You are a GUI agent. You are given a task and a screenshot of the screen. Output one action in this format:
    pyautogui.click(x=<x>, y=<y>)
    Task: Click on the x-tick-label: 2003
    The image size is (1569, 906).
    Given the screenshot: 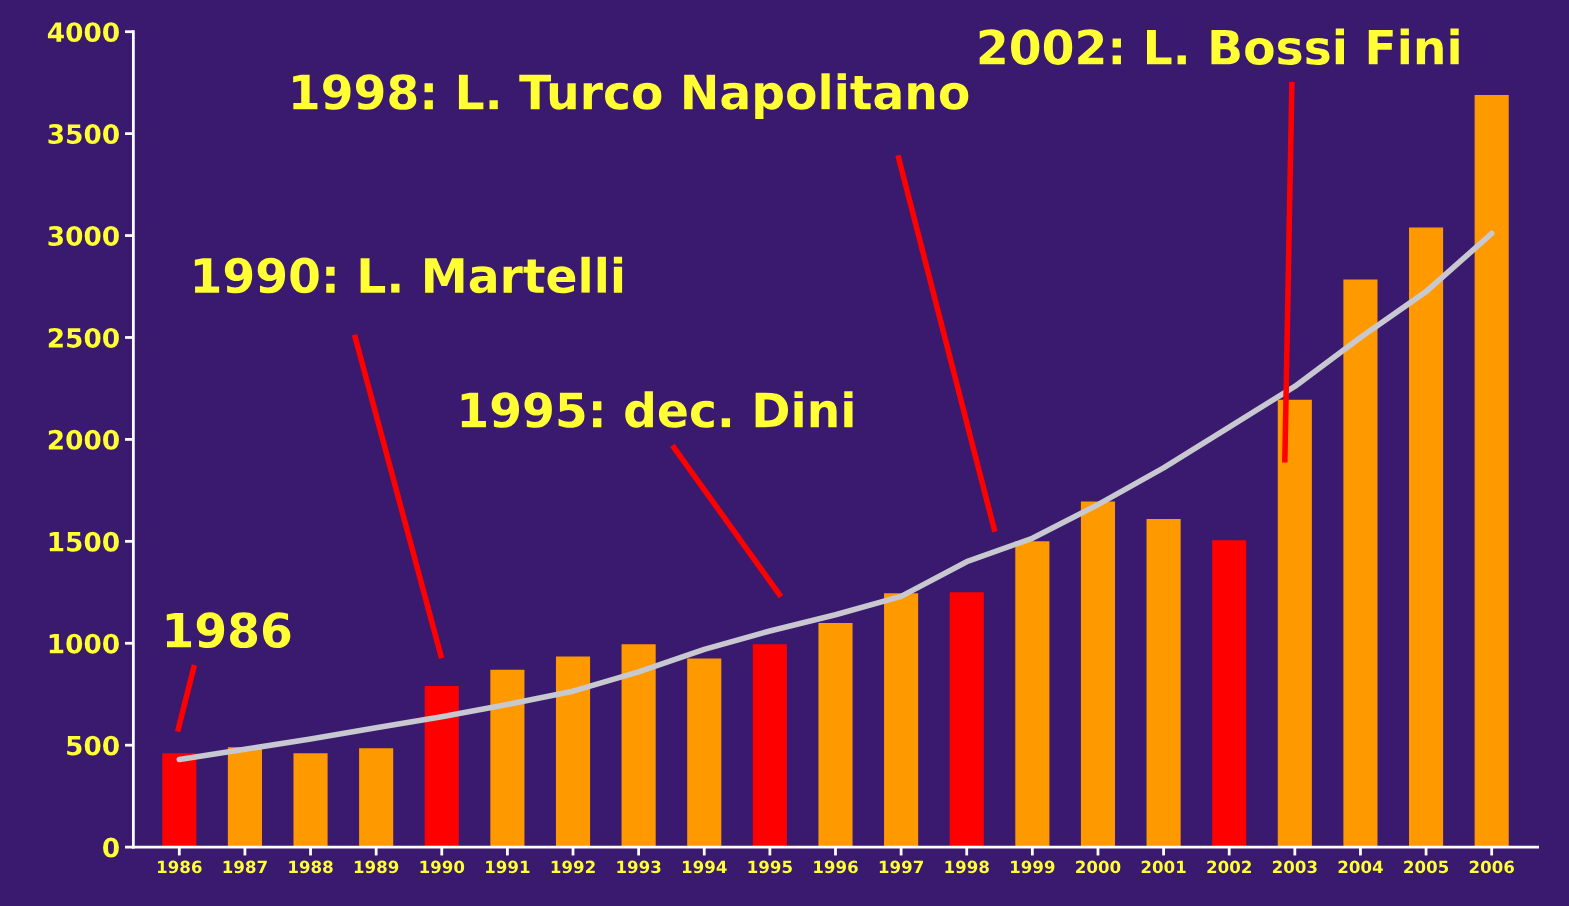 What is the action you would take?
    pyautogui.click(x=1294, y=867)
    